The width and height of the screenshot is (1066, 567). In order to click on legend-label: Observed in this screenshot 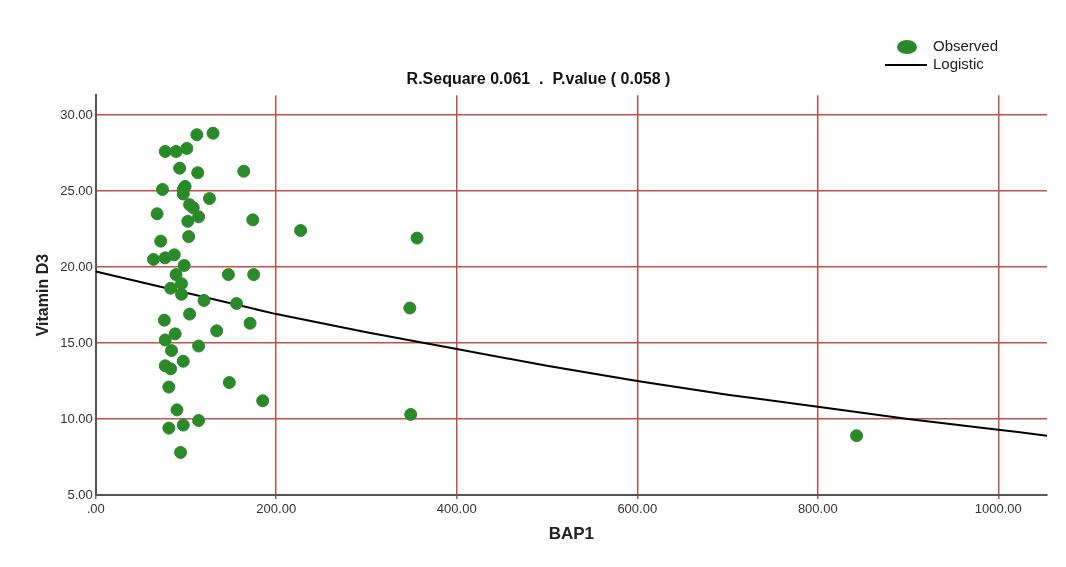, I will do `click(966, 46)`.